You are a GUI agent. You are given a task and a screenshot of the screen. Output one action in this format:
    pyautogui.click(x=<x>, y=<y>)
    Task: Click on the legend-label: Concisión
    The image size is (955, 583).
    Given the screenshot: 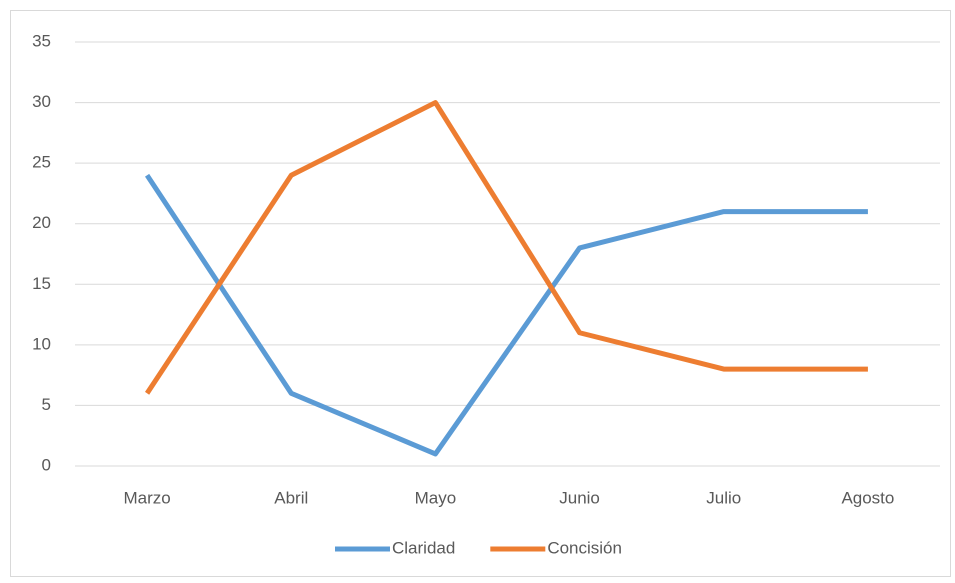 What is the action you would take?
    pyautogui.click(x=584, y=547)
    